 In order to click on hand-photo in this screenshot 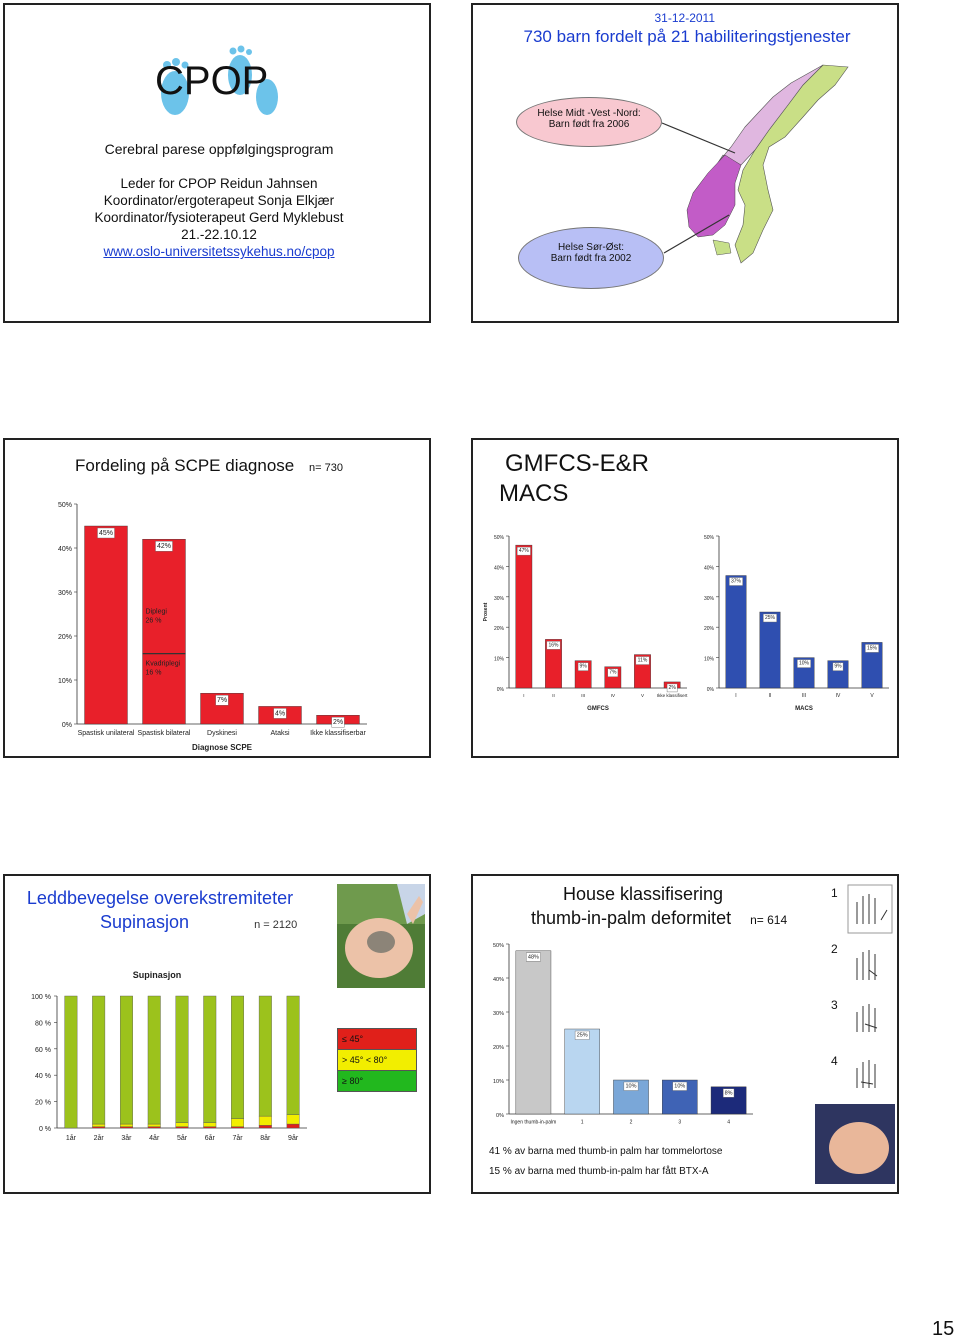, I will do `click(381, 936)`.